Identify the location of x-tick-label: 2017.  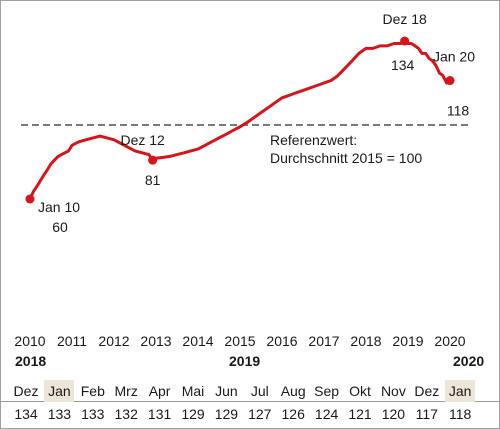
(323, 341).